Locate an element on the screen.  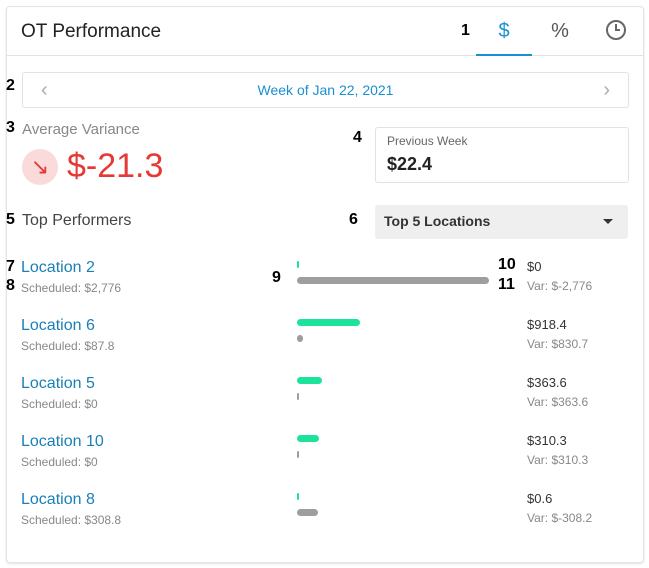
clock-icon is located at coordinates (616, 30).